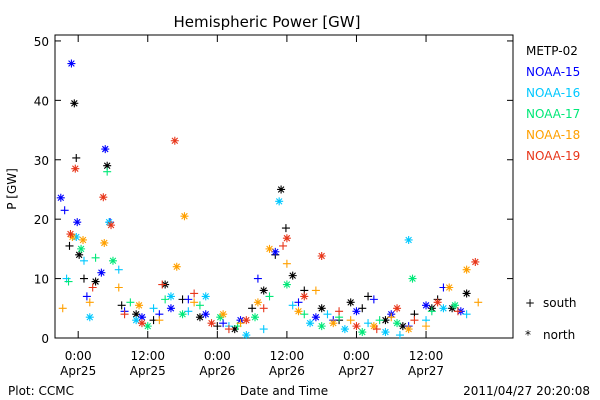 This screenshot has width=600, height=400. What do you see at coordinates (41, 42) in the screenshot?
I see `y-tick-label: 50` at bounding box center [41, 42].